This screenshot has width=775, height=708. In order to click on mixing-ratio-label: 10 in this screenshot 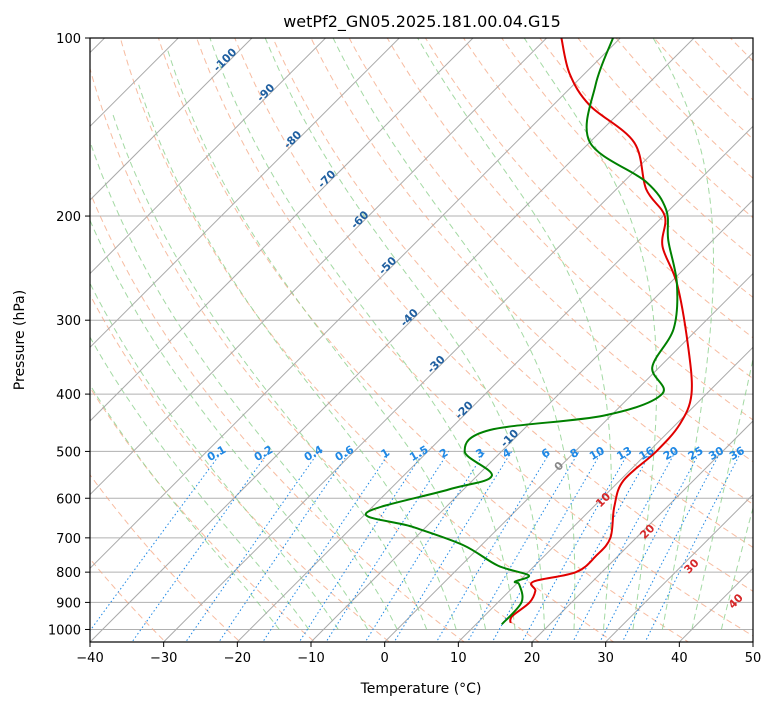, I will do `click(597, 453)`.